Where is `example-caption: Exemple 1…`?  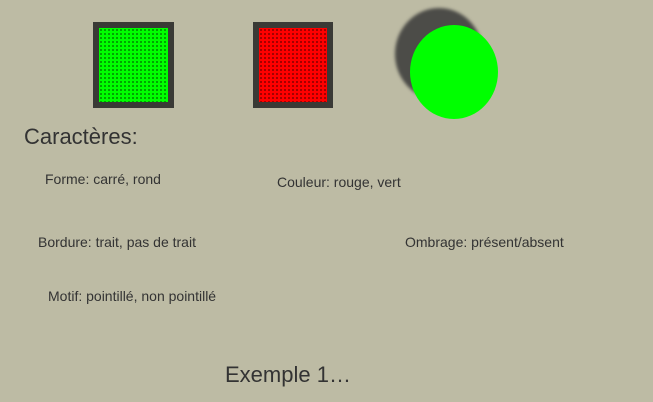
example-caption: Exemple 1… is located at coordinates (288, 374).